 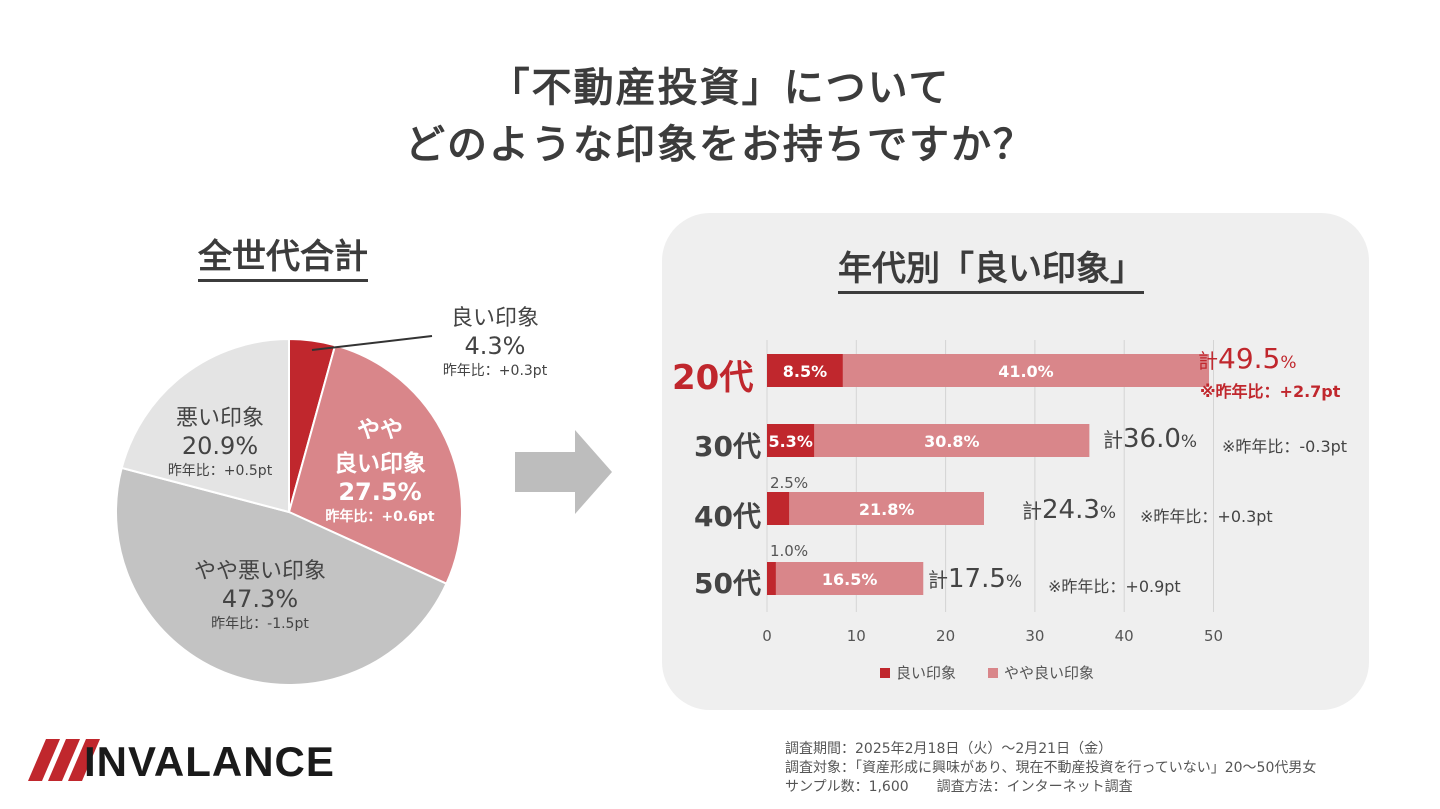 I want to click on legend-item-slightly-good: やや良い印象, so click(x=1041, y=672).